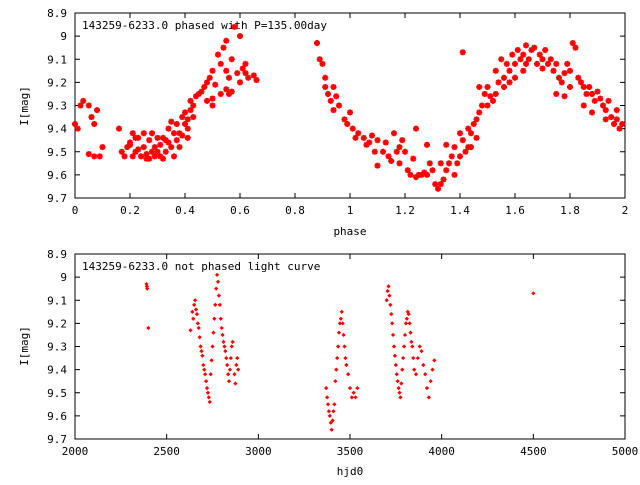 The height and width of the screenshot is (485, 640). Describe the element at coordinates (441, 451) in the screenshot. I see `x-tick-label: 4000` at that location.